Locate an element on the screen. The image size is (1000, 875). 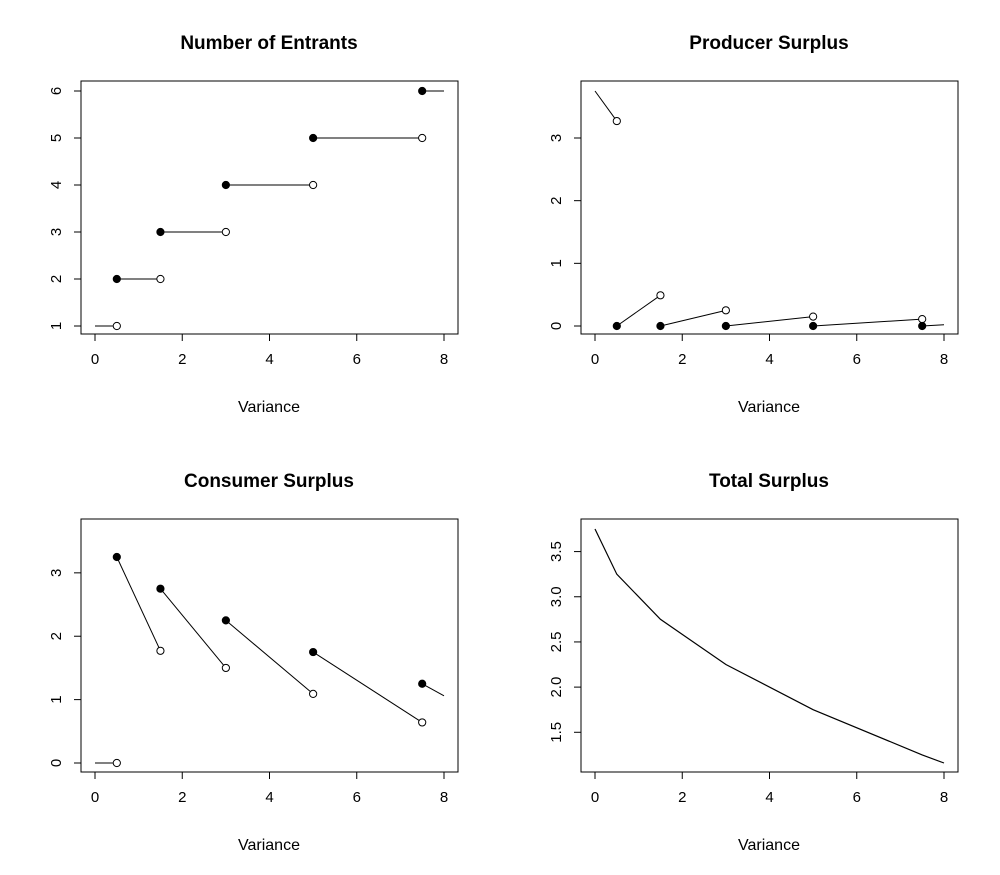
y-tick-label: 2.5 is located at coordinates (556, 642).